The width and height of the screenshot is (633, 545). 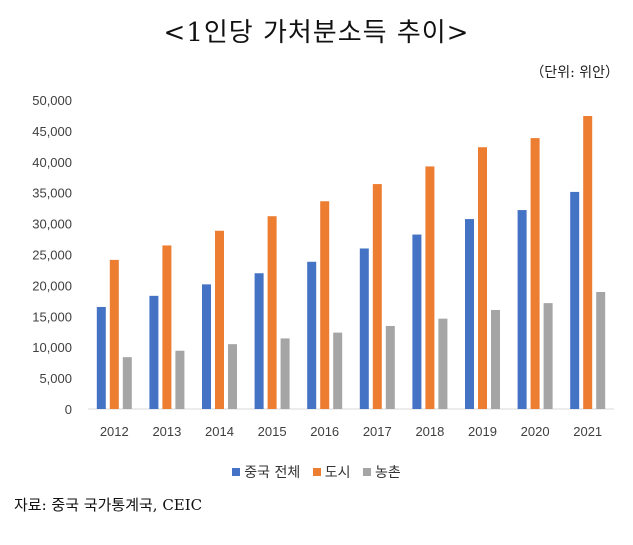 I want to click on y-tick-label: 50,000, so click(x=52, y=100).